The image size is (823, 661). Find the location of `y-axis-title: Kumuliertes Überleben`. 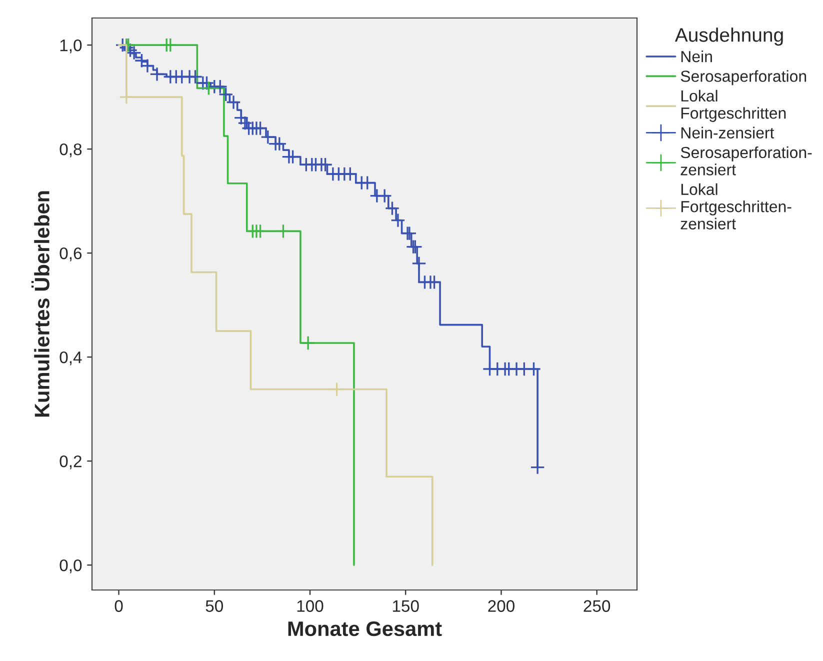

y-axis-title: Kumuliertes Überleben is located at coordinates (40, 304).